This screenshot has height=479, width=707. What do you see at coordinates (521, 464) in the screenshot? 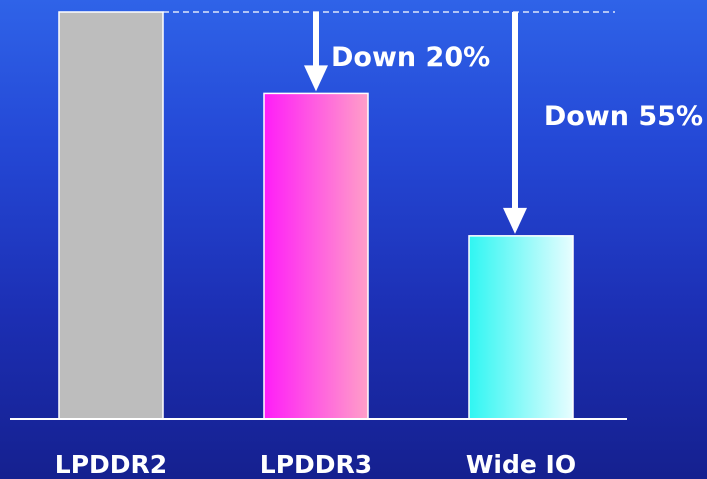
I see `category-label-wide-io: Wide IO` at bounding box center [521, 464].